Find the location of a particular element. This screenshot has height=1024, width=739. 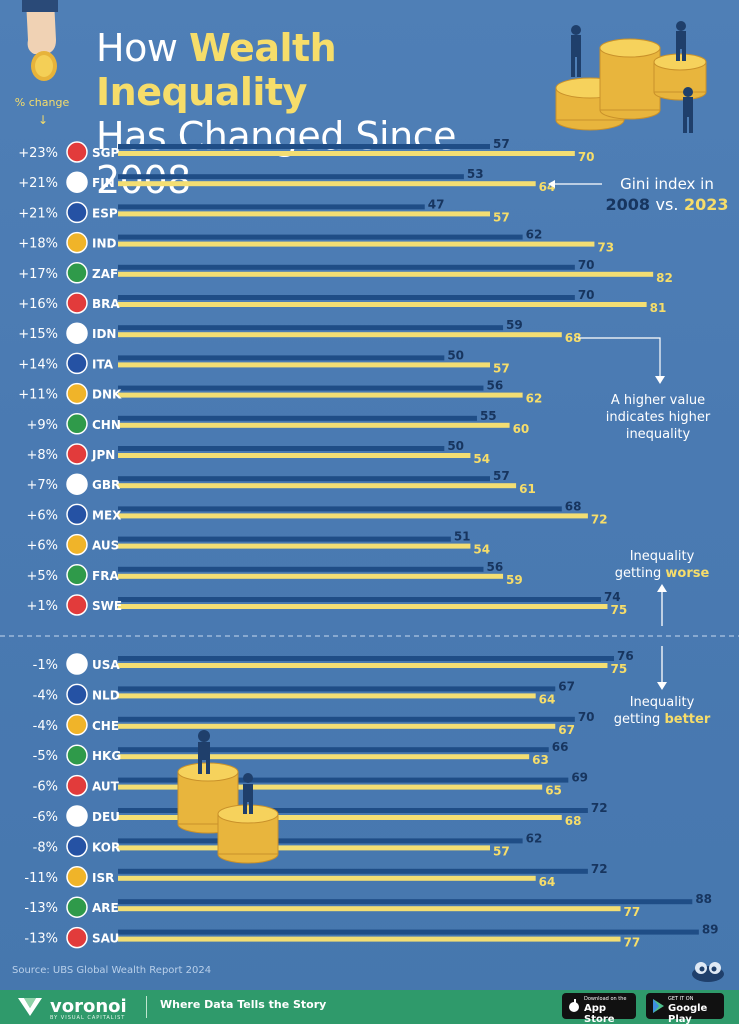

brand-name: voronoi is located at coordinates (88, 1006).